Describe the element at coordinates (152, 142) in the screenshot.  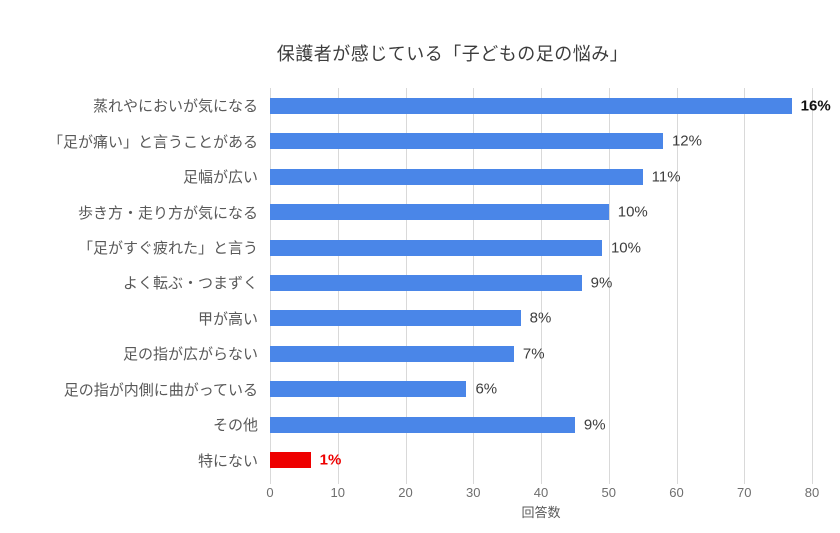
I see `category-label: 「足が痛い」と言うことがある` at that location.